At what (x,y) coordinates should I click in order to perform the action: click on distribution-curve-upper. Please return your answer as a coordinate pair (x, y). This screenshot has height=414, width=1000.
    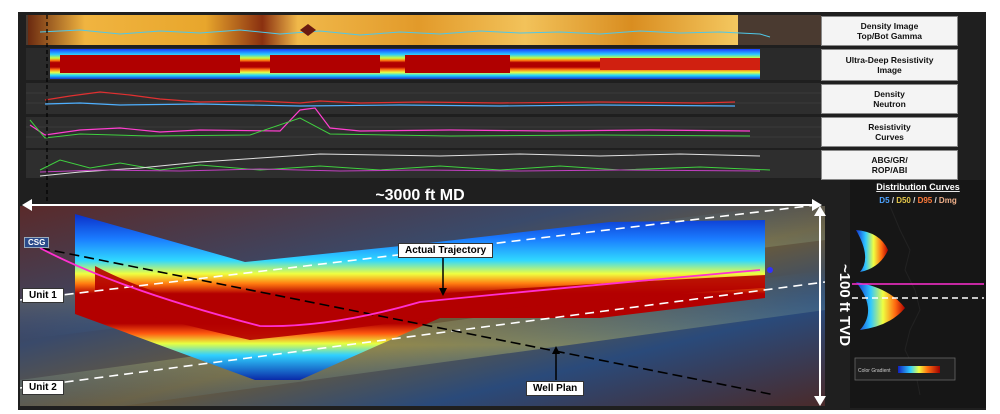
    Looking at the image, I should click on (872, 251).